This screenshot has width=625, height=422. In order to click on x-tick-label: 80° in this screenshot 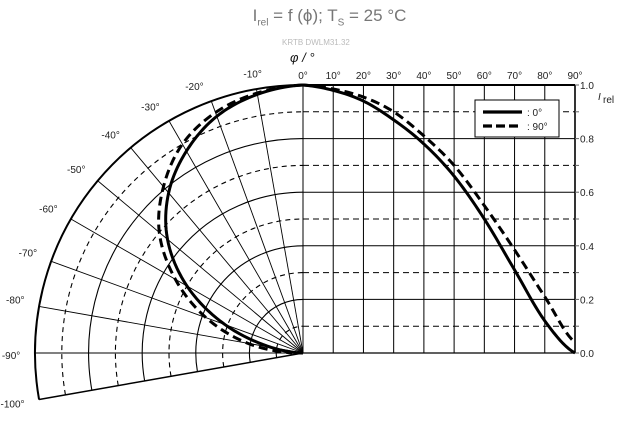, I will do `click(544, 76)`.